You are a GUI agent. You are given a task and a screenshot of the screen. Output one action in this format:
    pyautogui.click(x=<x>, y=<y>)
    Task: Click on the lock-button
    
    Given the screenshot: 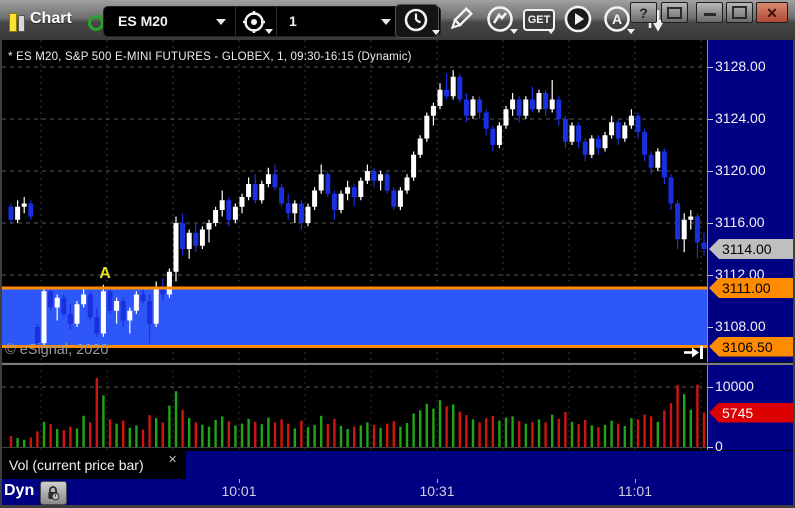 What is the action you would take?
    pyautogui.click(x=53, y=493)
    